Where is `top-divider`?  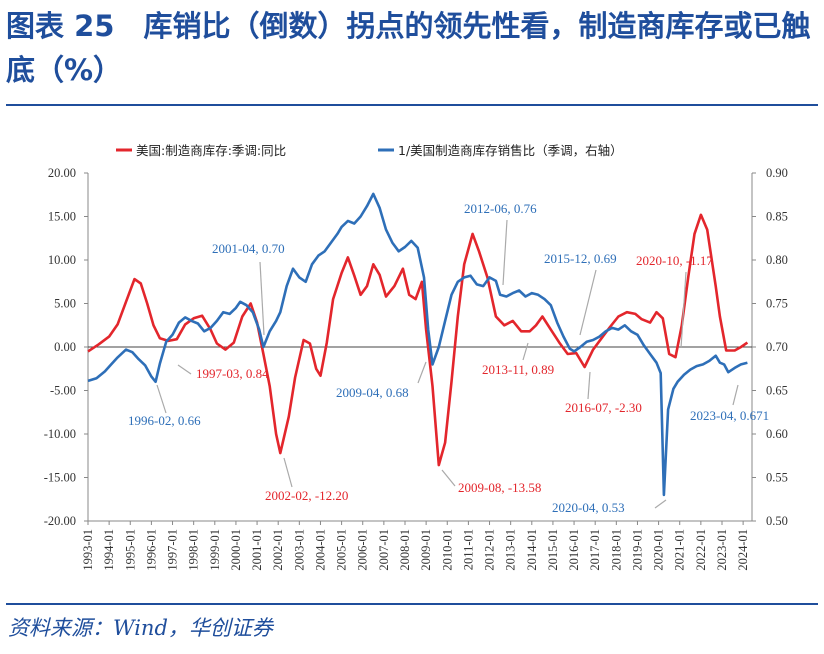 top-divider is located at coordinates (412, 105).